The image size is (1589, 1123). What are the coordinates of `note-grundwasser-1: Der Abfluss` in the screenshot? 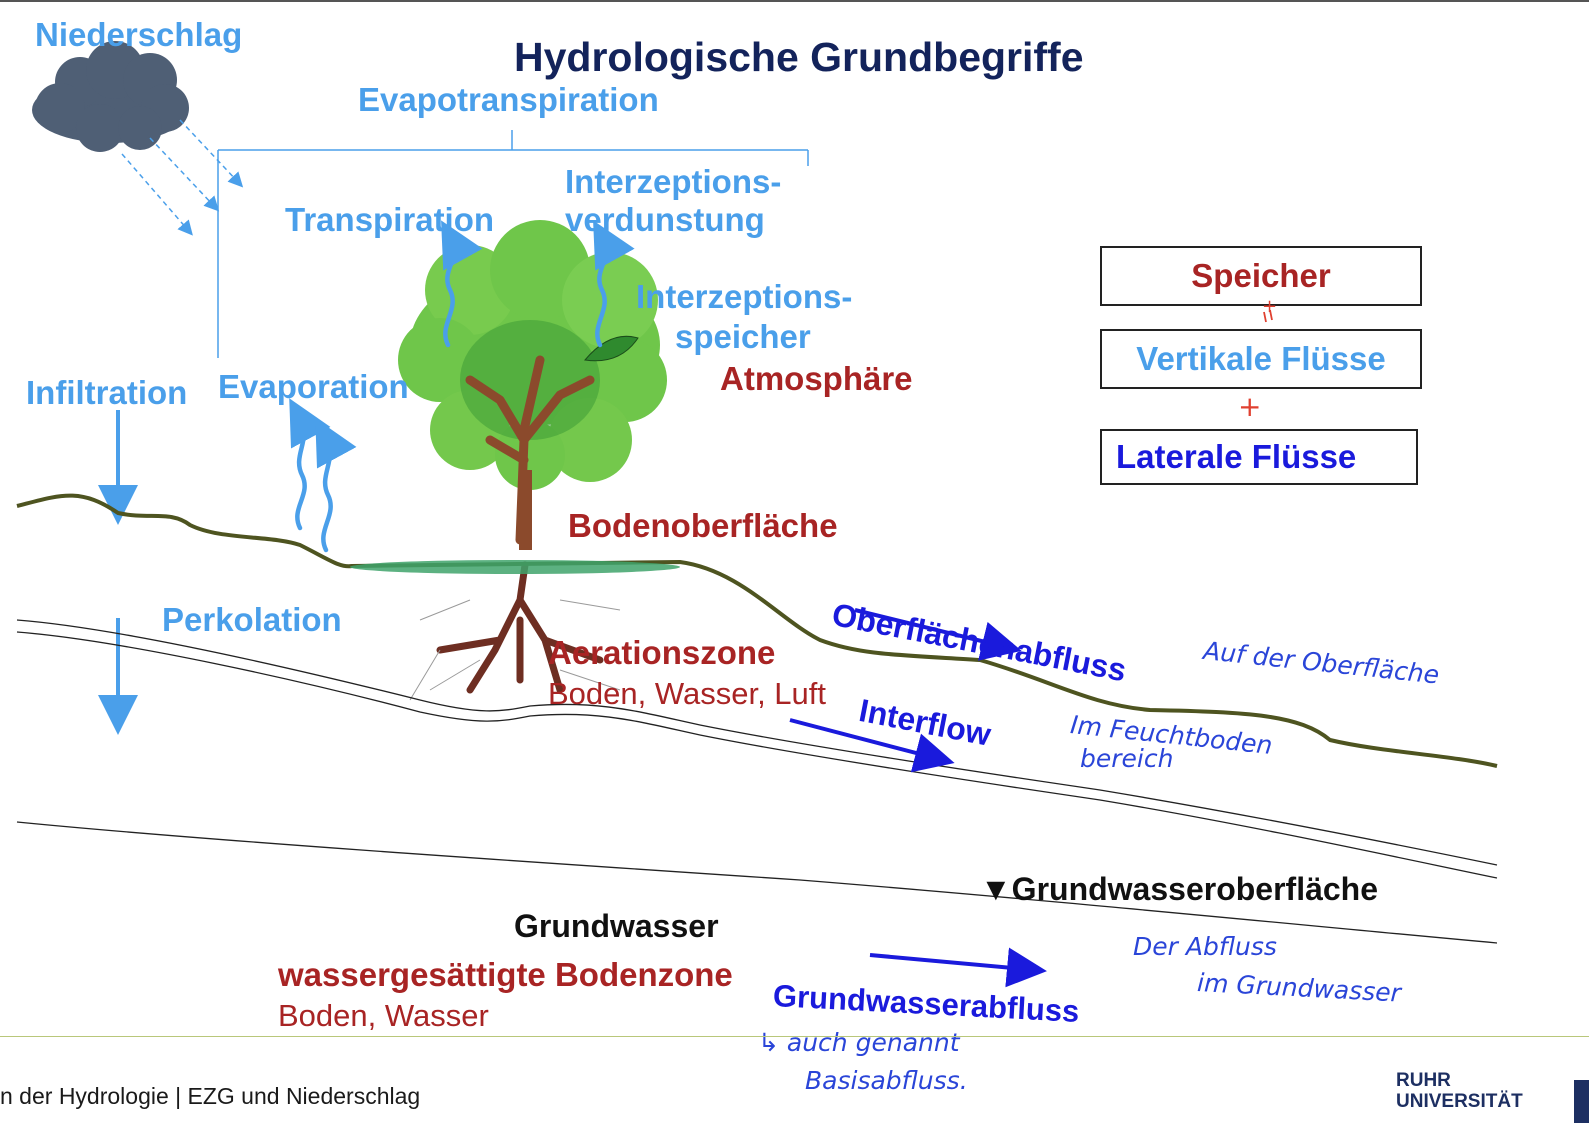 It's located at (1205, 946).